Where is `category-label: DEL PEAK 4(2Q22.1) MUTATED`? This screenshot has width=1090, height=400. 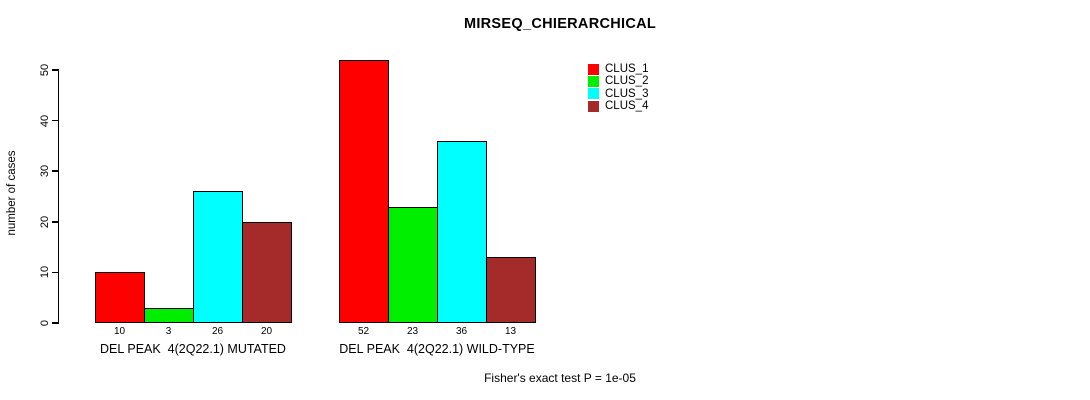 category-label: DEL PEAK 4(2Q22.1) MUTATED is located at coordinates (193, 349).